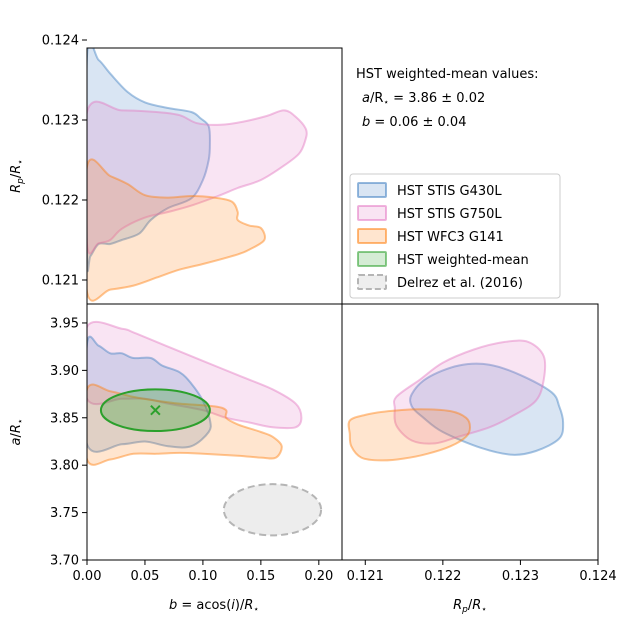 This screenshot has width=623, height=623. I want to click on annotation-a-value: a/R⋆ = 3.86 ± 0.02, so click(423, 99).